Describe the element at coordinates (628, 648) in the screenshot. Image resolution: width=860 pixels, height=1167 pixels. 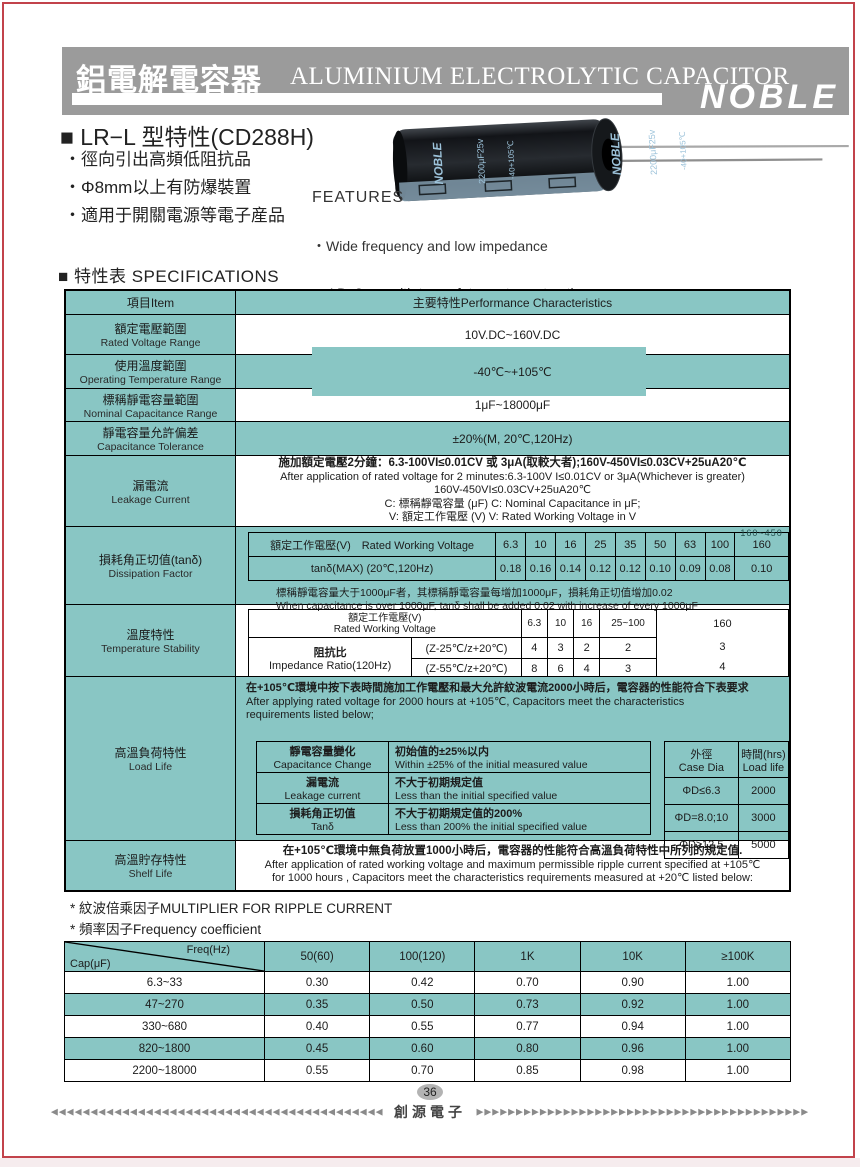
I see `ts-ratio-value: 2` at that location.